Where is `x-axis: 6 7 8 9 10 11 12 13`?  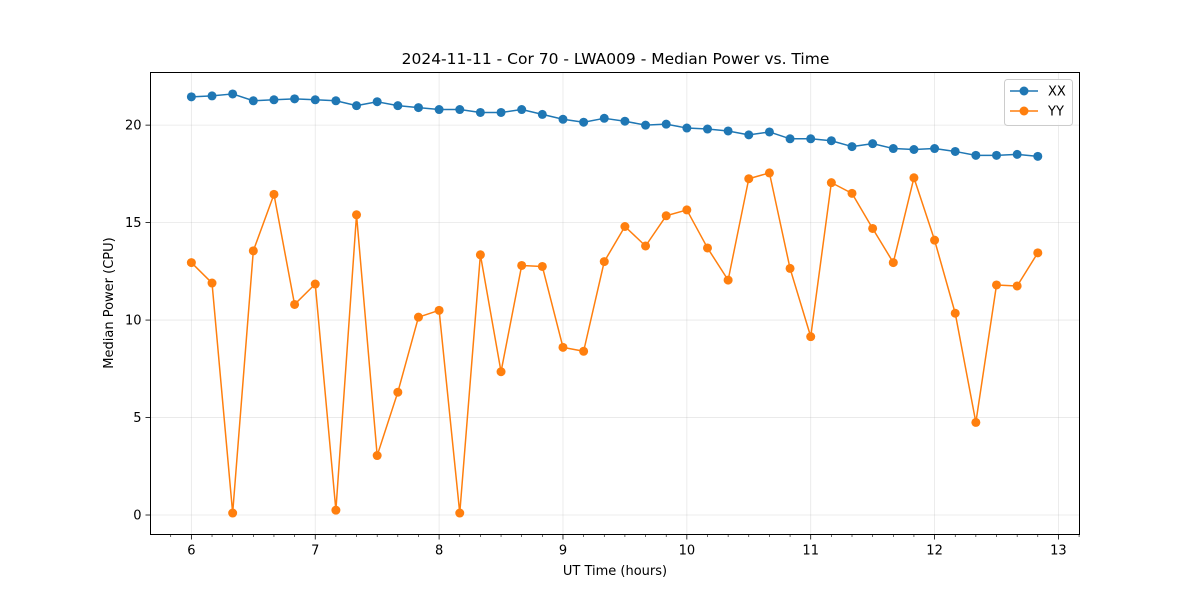 x-axis: 6 7 8 9 10 11 12 13 is located at coordinates (625, 546).